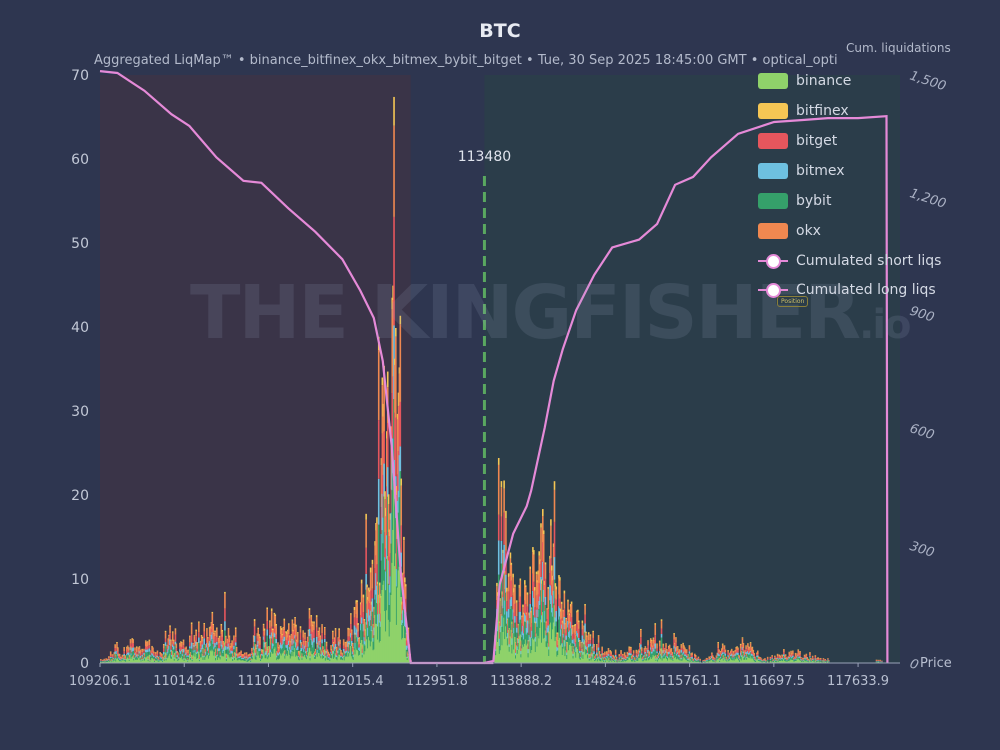 This screenshot has width=1000, height=750. I want to click on legend-item-bitmex: bitmex, so click(849, 171).